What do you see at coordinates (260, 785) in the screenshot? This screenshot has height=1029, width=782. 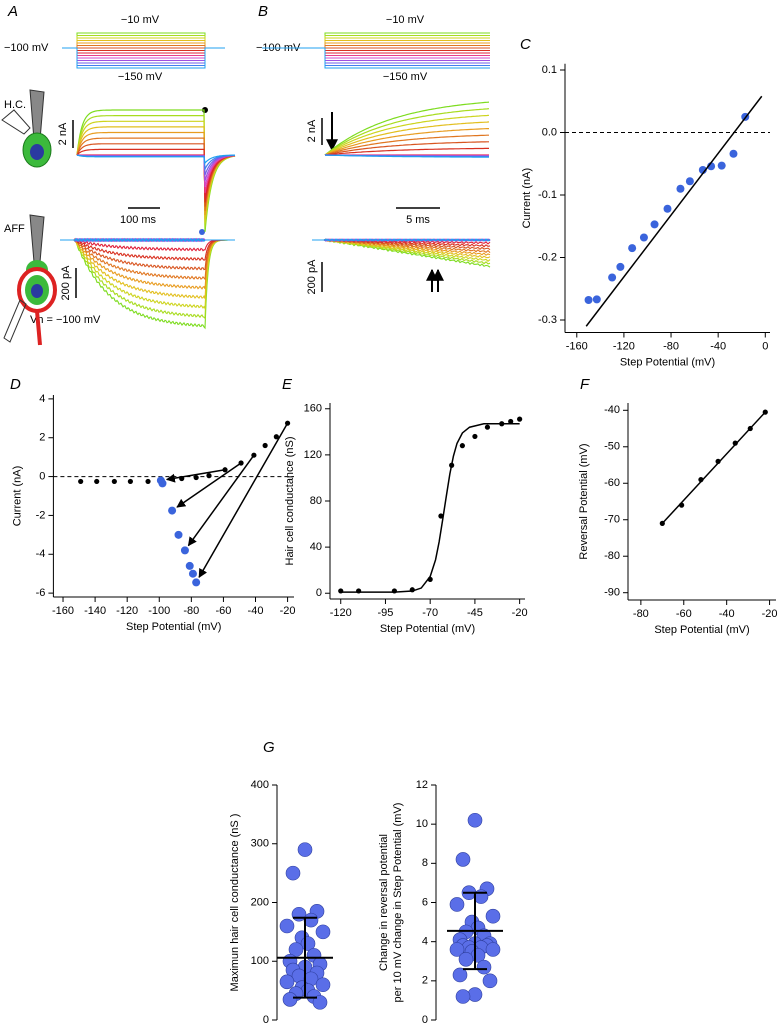 I see `y-tick-label: 400` at bounding box center [260, 785].